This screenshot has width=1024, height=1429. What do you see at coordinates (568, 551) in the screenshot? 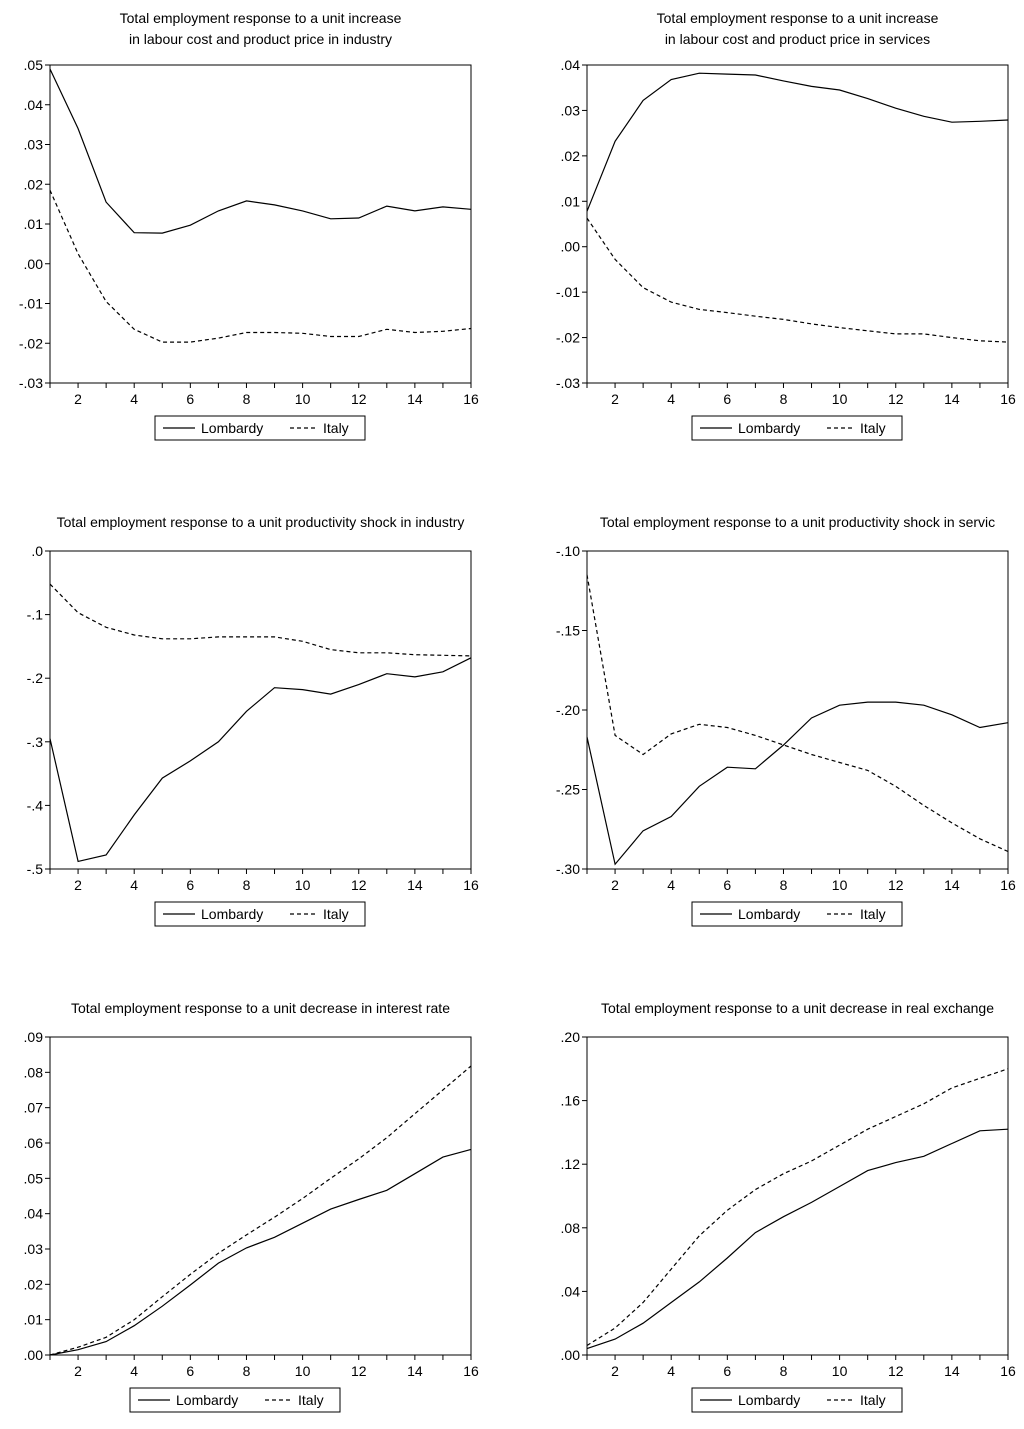
I see `y-tick-label: -.10` at bounding box center [568, 551].